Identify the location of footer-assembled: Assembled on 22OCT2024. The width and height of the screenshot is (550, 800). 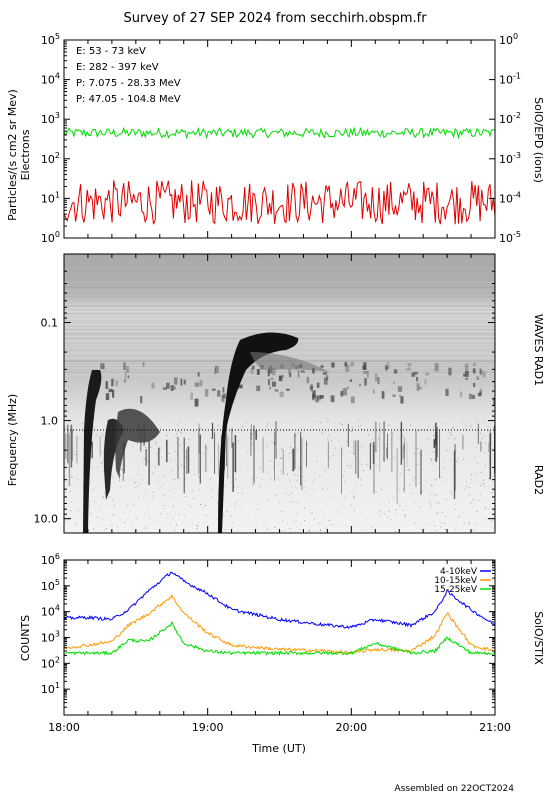
(455, 789).